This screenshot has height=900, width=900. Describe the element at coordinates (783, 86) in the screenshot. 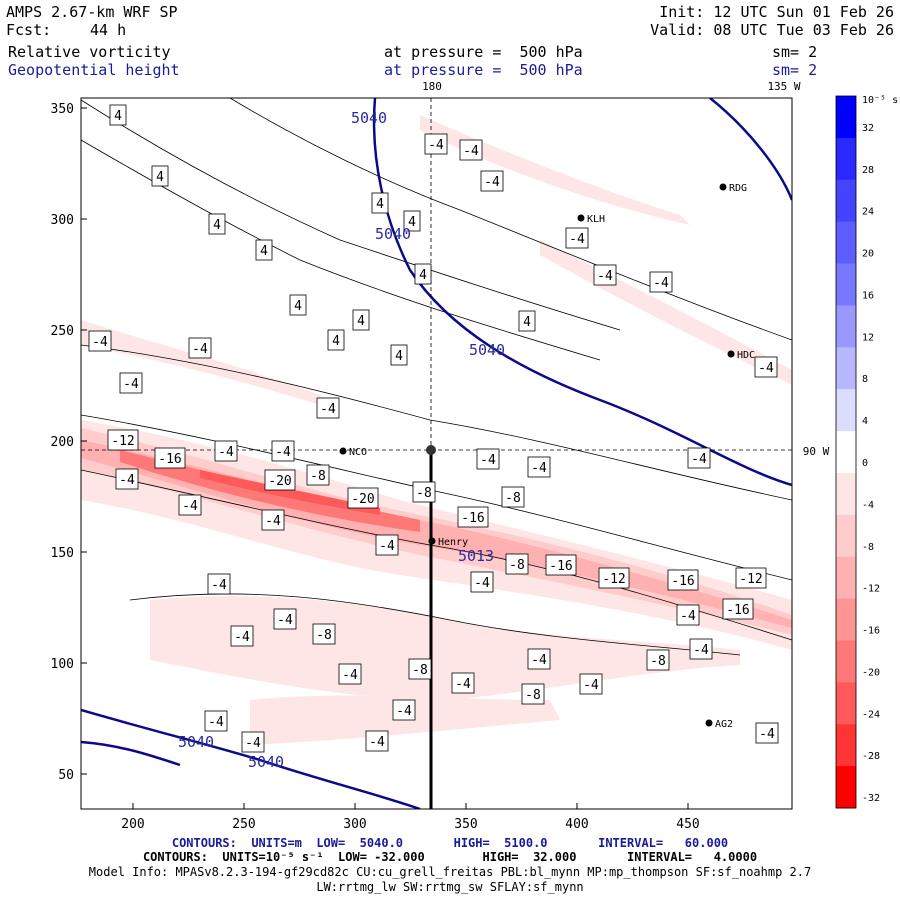

I see `lon-135w-label: 135 W` at that location.